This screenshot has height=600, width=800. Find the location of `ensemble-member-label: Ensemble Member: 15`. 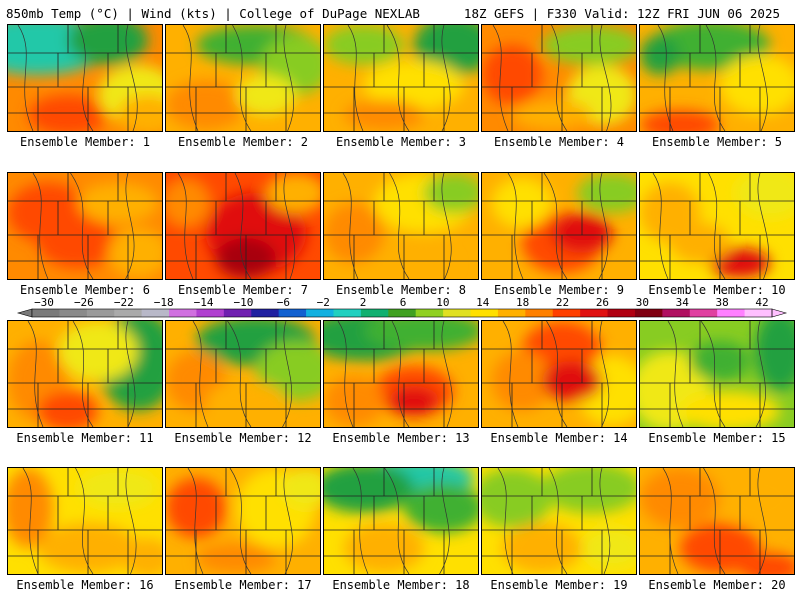

ensemble-member-label: Ensemble Member: 15 is located at coordinates (717, 438).